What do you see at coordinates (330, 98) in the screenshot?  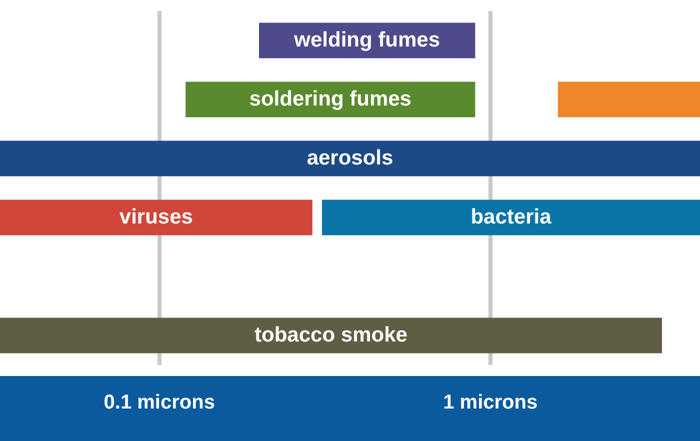 I see `series-label: soldering fumes` at bounding box center [330, 98].